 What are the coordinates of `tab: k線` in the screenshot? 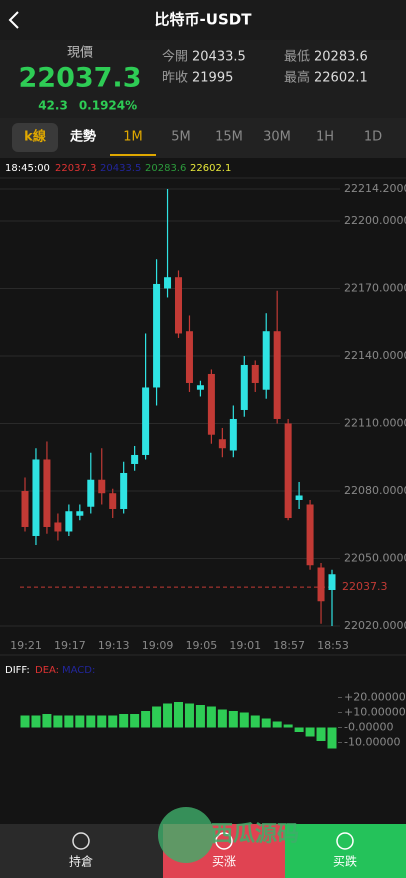 It's located at (35, 137).